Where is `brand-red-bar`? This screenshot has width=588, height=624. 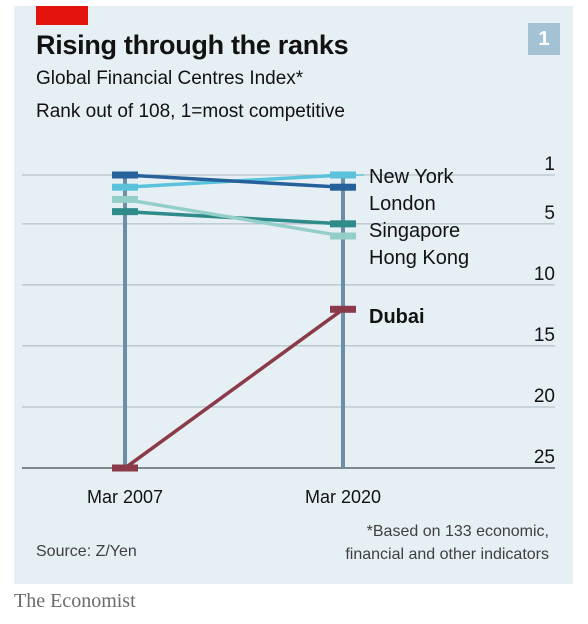 brand-red-bar is located at coordinates (62, 15).